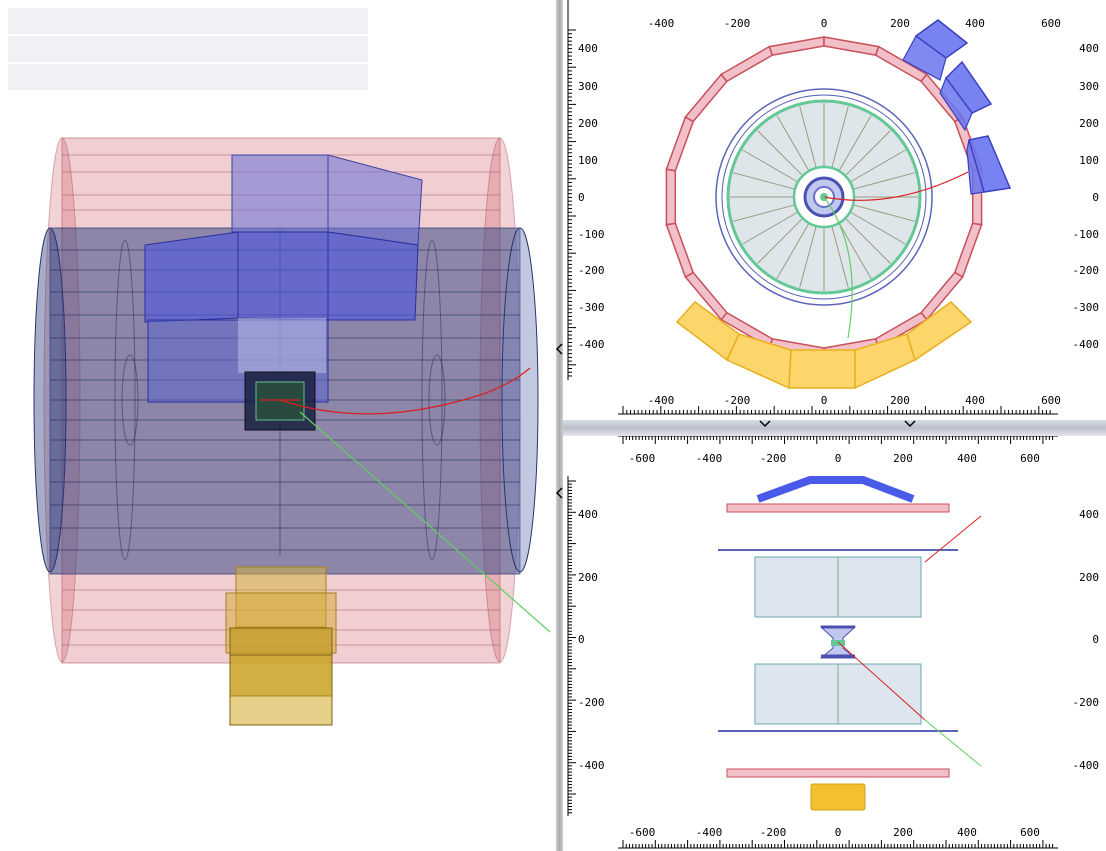 The image size is (1106, 851). I want to click on rphi-hcal-ring-inner, so click(824, 197).